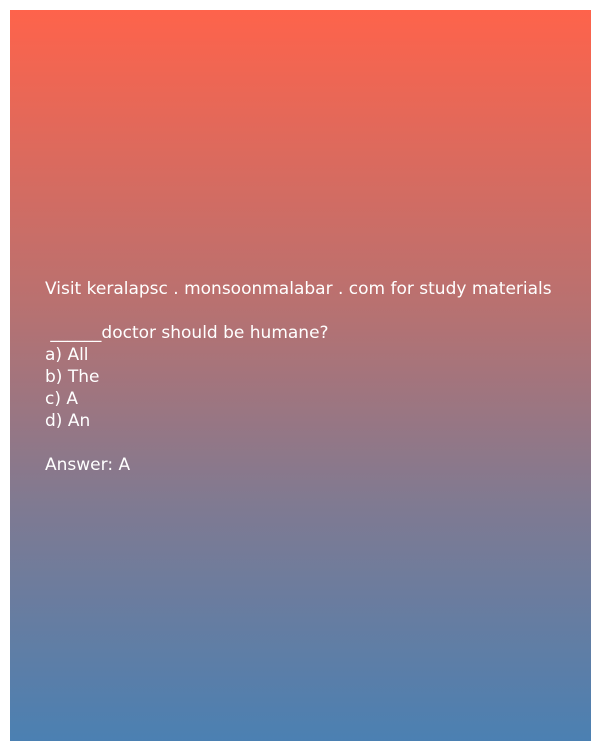  Describe the element at coordinates (68, 421) in the screenshot. I see `option-d: d) An` at that location.